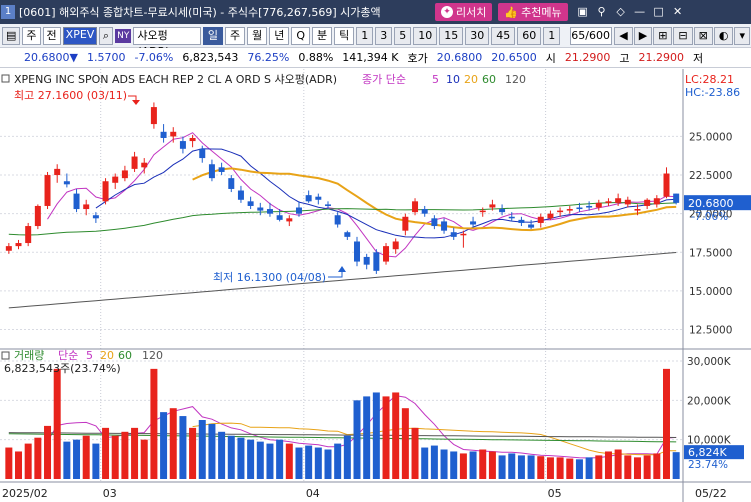  What do you see at coordinates (403, 35) in the screenshot?
I see `interval-button-2: 5` at bounding box center [403, 35].